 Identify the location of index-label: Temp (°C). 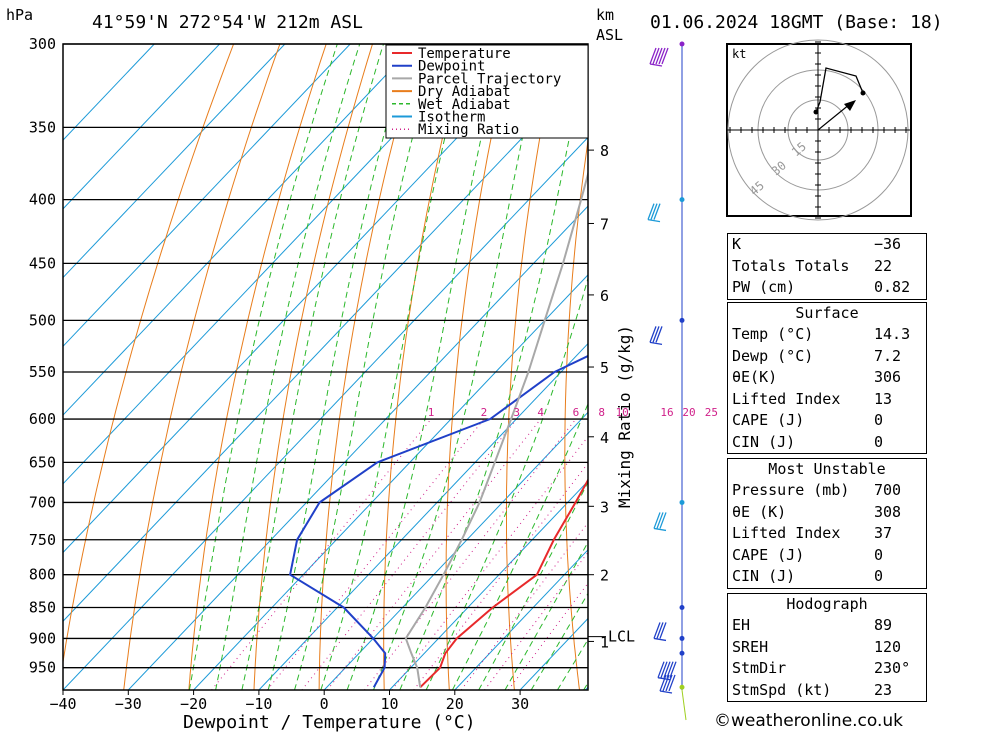
(773, 334).